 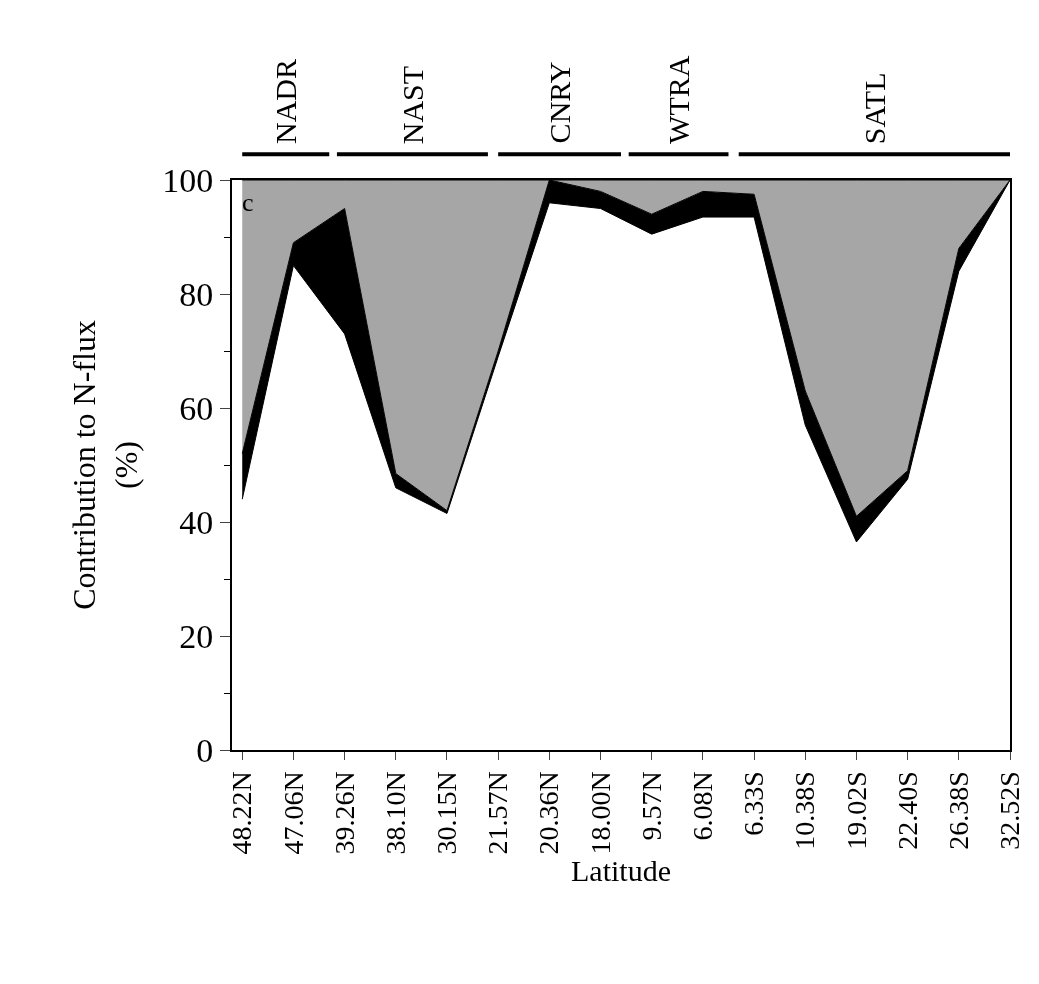 I want to click on x-tick-label: 32.52S, so click(x=1010, y=810).